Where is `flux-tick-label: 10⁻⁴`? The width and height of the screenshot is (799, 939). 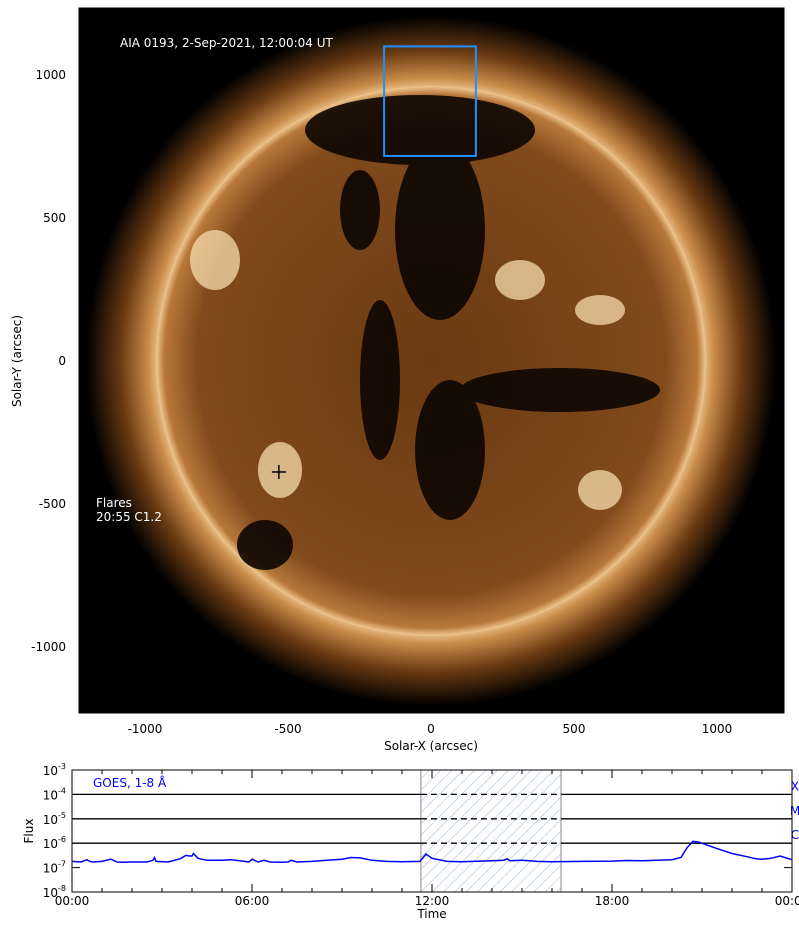
flux-tick-label: 10⁻⁴ is located at coordinates (54, 794).